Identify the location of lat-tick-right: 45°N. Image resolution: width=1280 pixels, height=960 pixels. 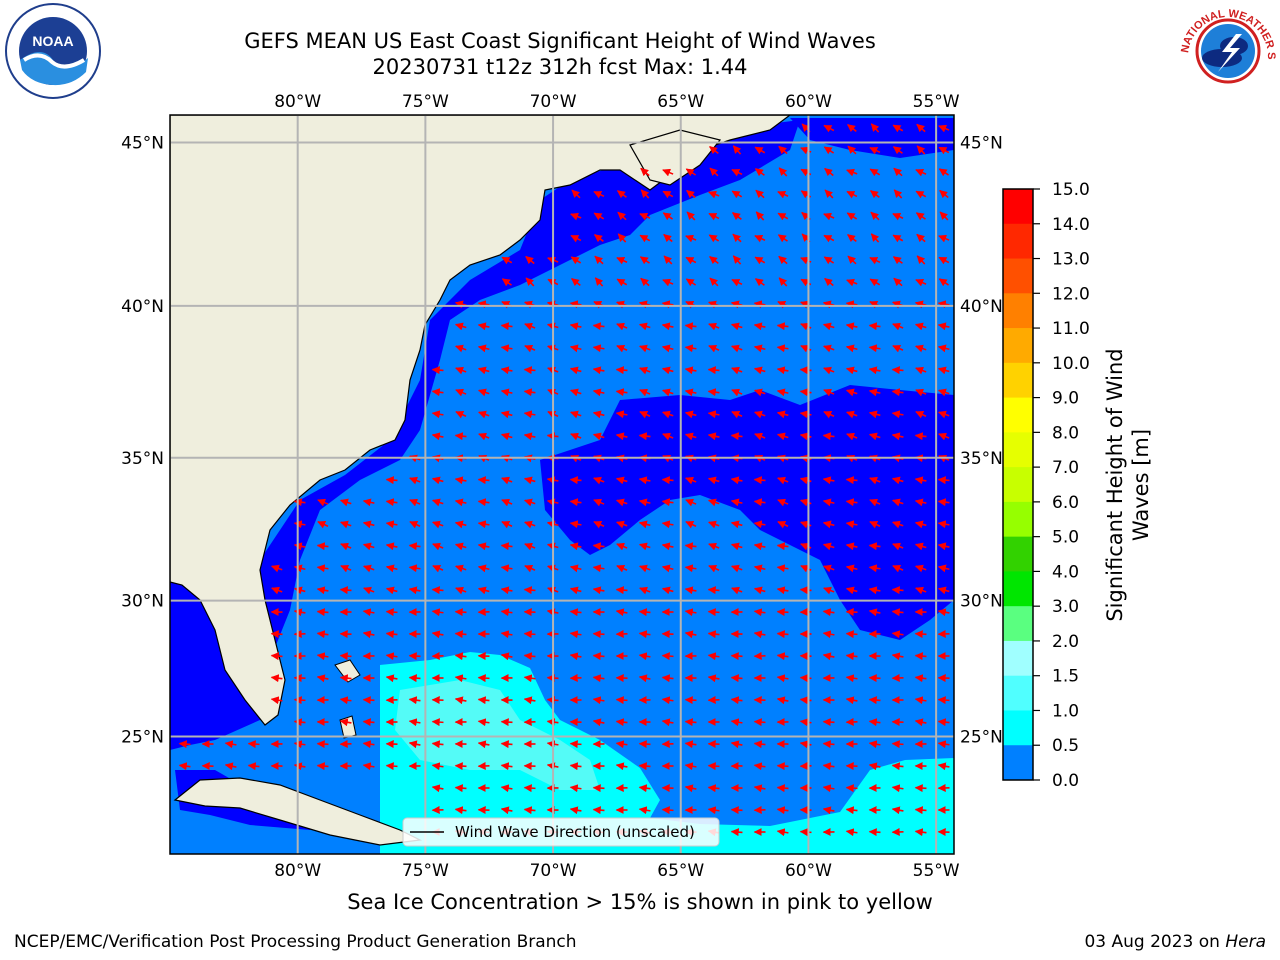
(981, 143).